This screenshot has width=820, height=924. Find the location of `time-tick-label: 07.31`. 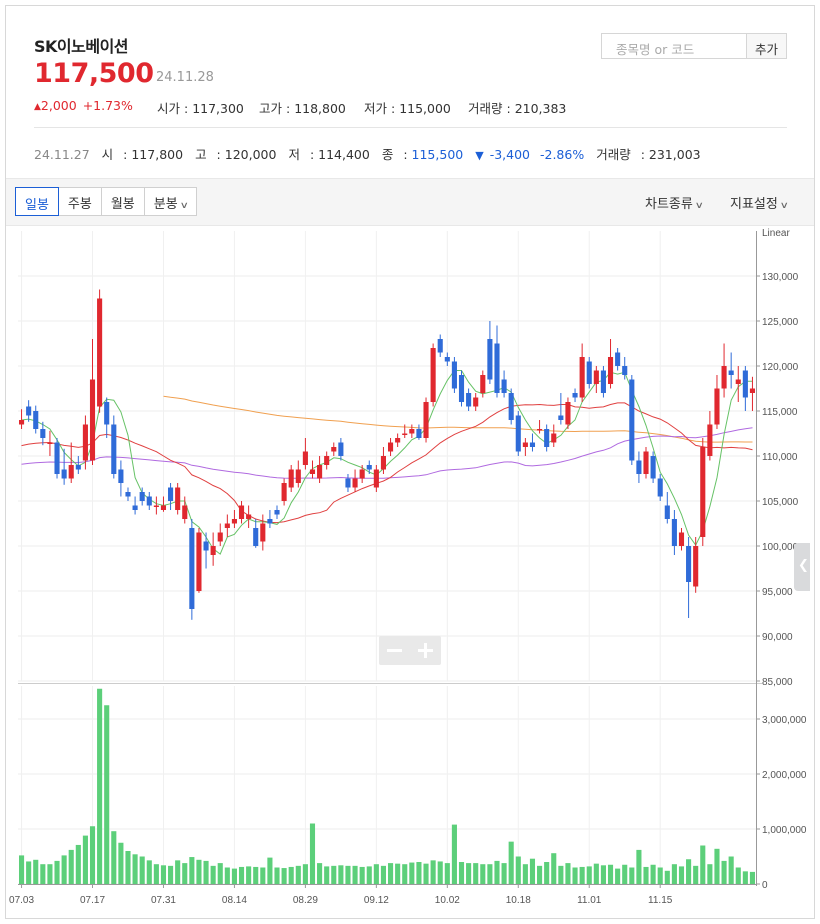

time-tick-label: 07.31 is located at coordinates (163, 900).